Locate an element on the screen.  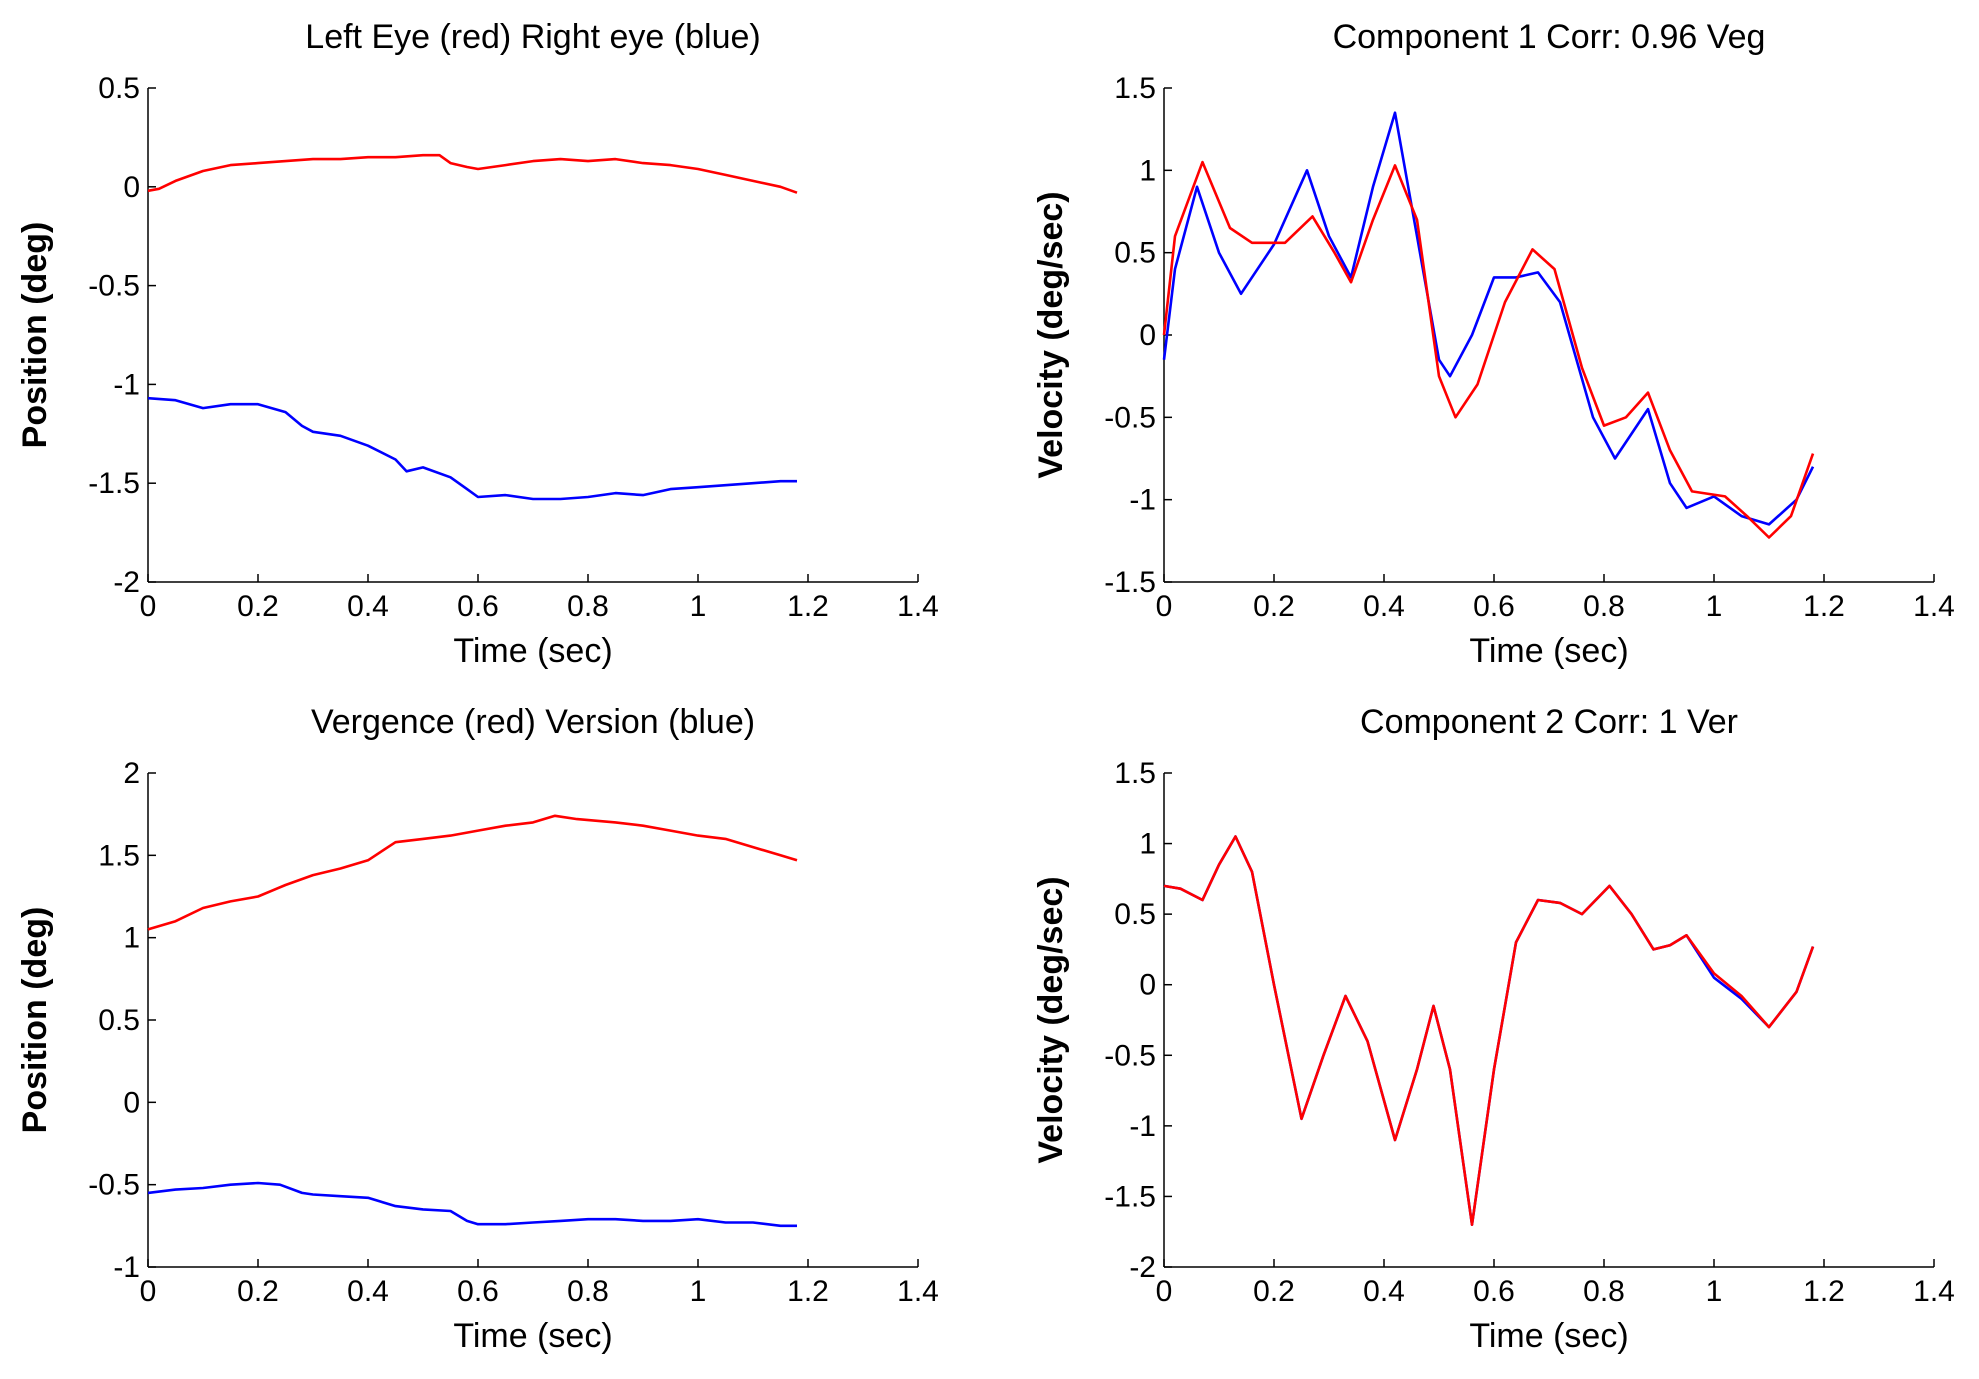
series-line-blue is located at coordinates (1488, 318).